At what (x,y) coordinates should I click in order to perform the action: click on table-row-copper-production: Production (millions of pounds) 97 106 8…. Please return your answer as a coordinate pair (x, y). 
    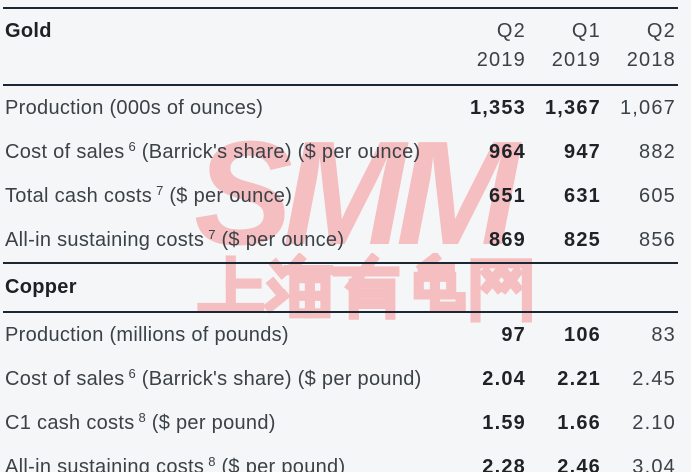
    Looking at the image, I should click on (340, 334).